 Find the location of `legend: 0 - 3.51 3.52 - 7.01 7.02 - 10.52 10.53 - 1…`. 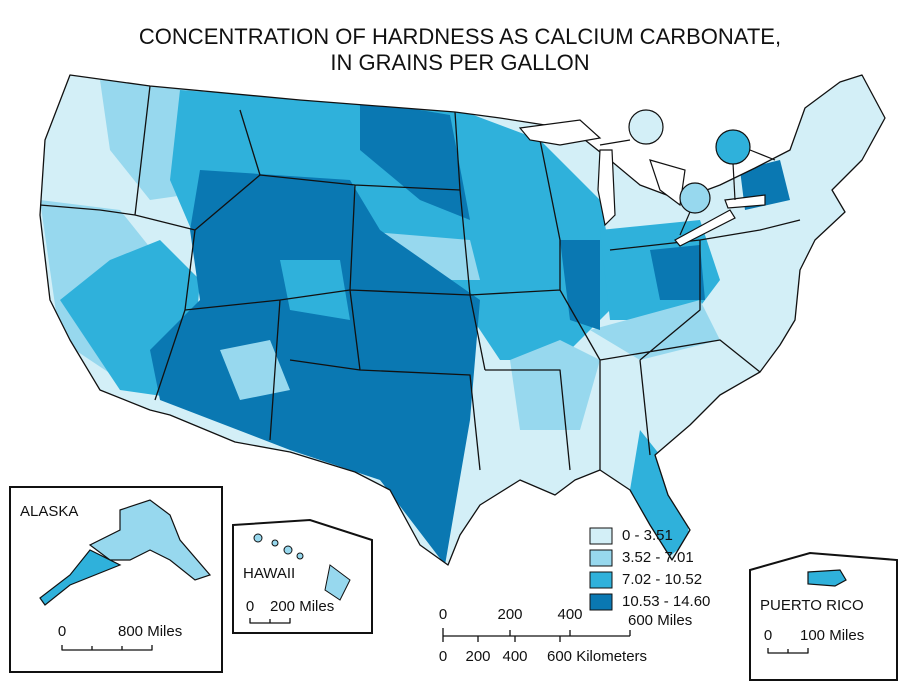

legend: 0 - 3.51 3.52 - 7.01 7.02 - 10.52 10.53 - 1… is located at coordinates (649, 569).